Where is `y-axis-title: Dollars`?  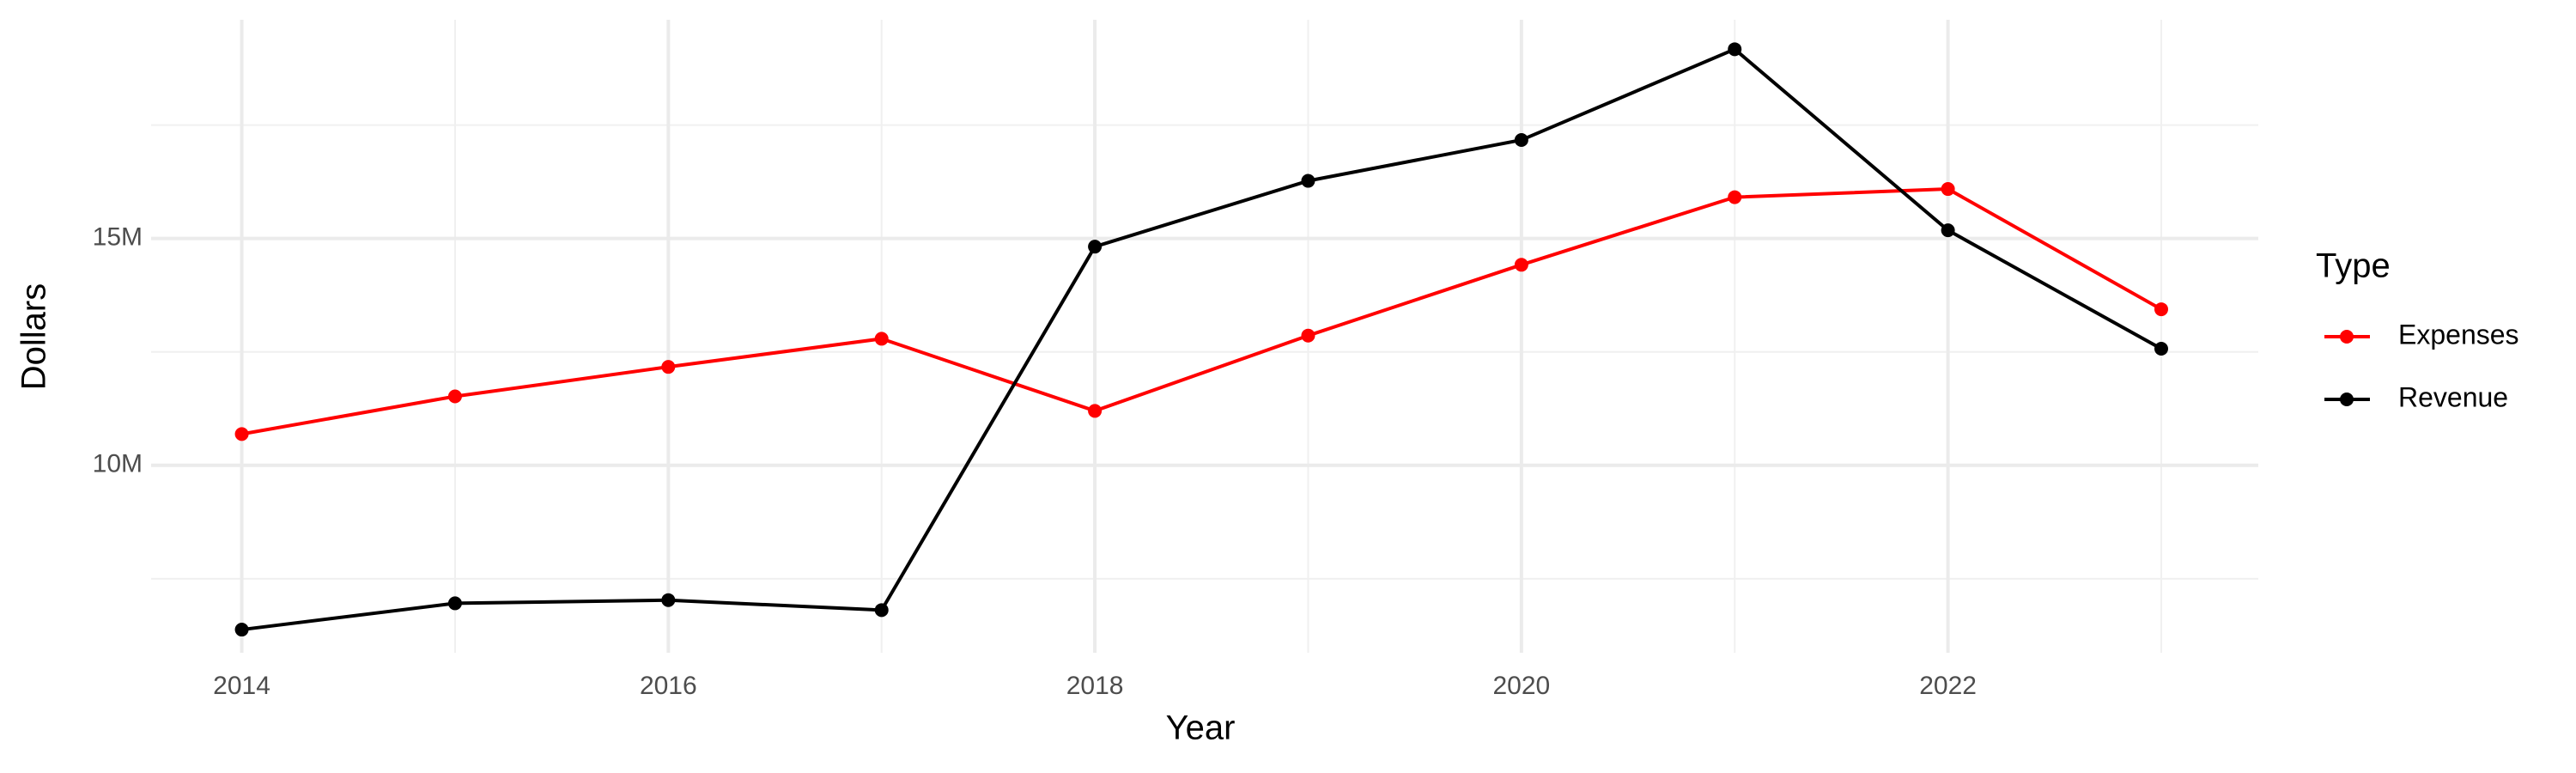
y-axis-title: Dollars is located at coordinates (34, 336).